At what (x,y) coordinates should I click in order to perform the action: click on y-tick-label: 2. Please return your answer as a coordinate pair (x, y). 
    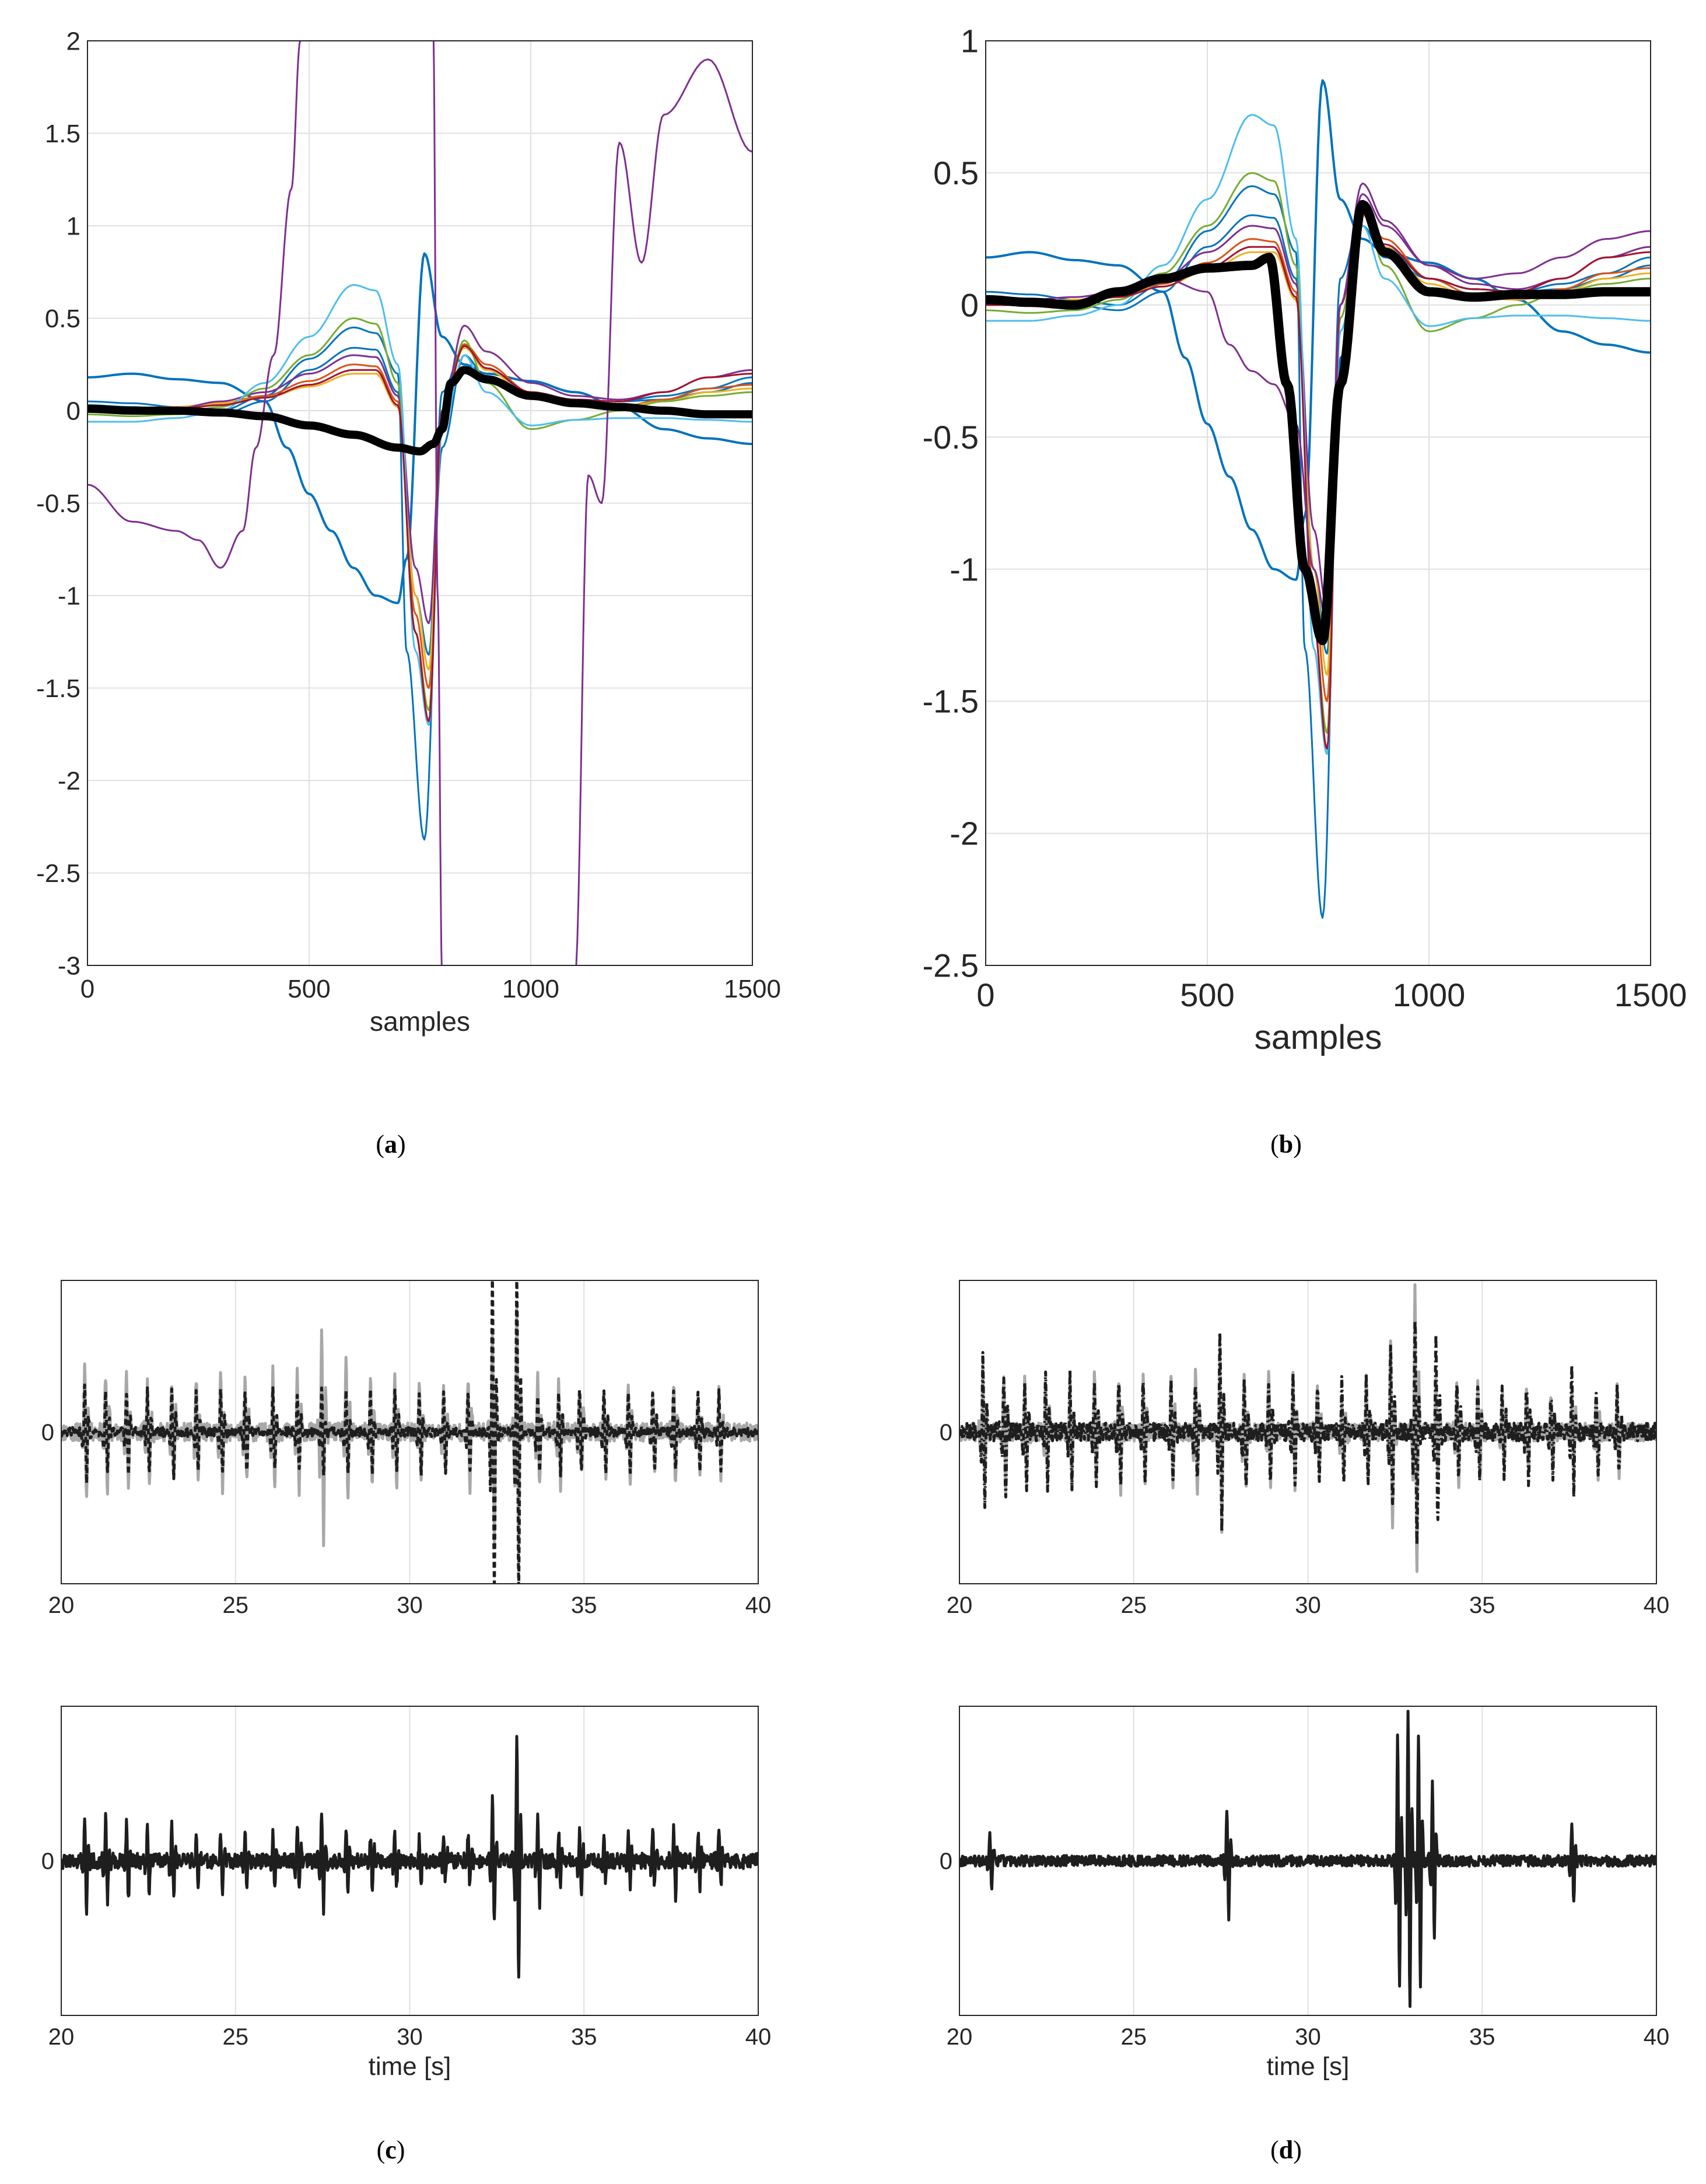
    Looking at the image, I should click on (73, 41).